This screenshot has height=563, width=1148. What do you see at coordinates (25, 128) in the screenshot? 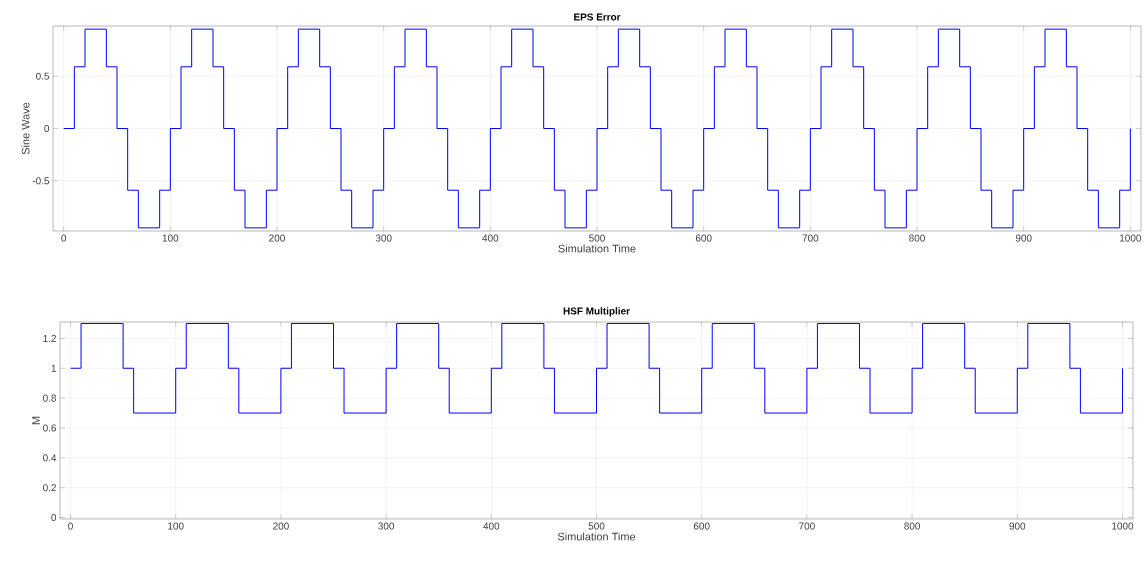
I see `y-axis-title: Sine Wave` at bounding box center [25, 128].